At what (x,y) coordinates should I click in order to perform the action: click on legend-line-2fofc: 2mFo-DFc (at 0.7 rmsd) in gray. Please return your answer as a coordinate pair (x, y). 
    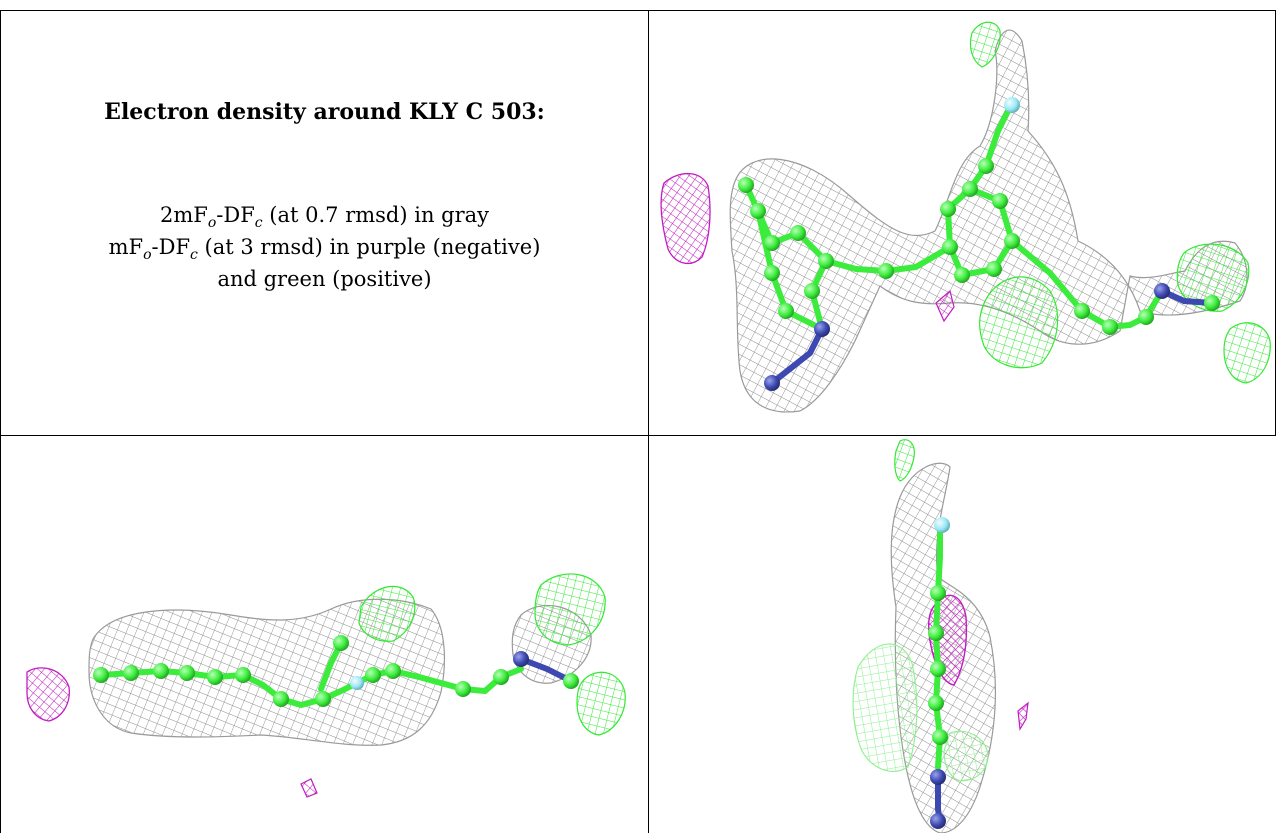
    Looking at the image, I should click on (324, 215).